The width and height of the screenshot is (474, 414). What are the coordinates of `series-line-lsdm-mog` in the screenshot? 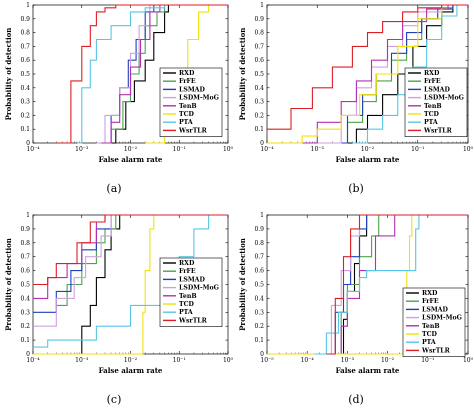 It's located at (130, 270).